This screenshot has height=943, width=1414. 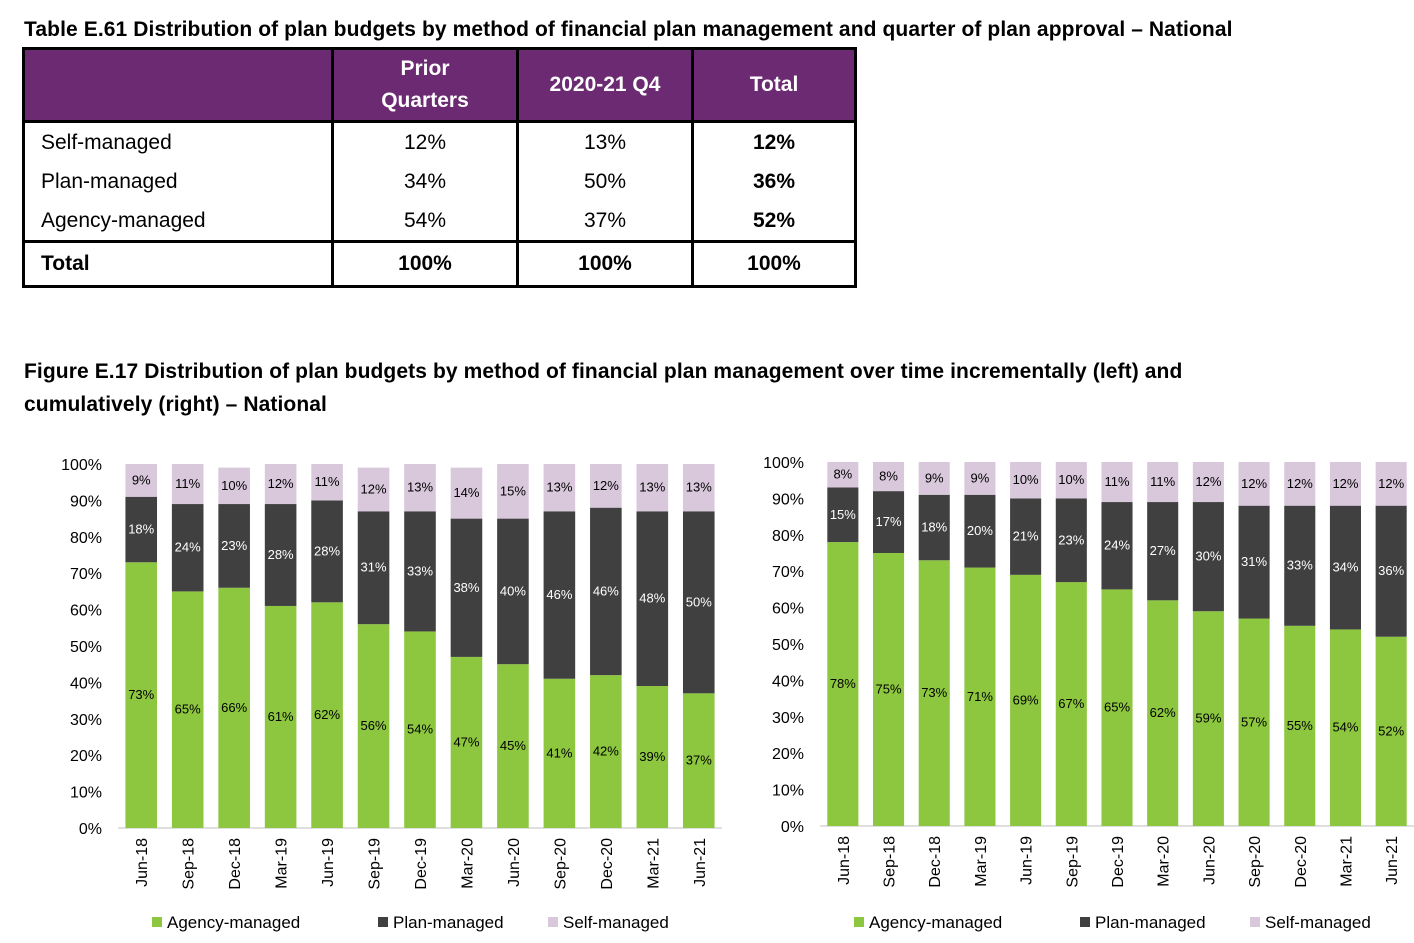 I want to click on data-label: 41%, so click(x=559, y=752).